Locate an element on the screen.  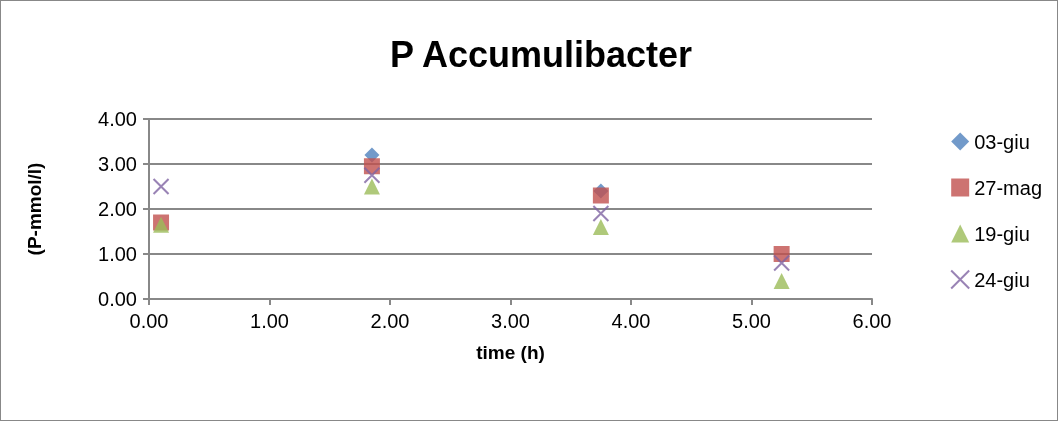
legend-label: 27-mag is located at coordinates (1008, 187).